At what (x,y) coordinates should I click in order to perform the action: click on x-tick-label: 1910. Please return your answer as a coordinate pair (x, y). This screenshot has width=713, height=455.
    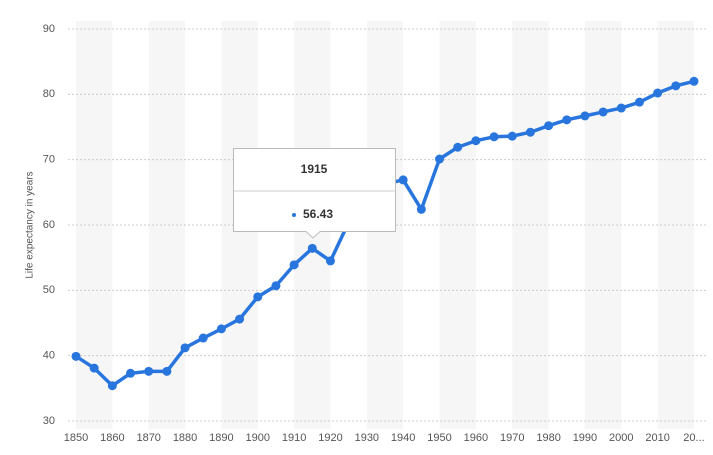
    Looking at the image, I should click on (294, 438).